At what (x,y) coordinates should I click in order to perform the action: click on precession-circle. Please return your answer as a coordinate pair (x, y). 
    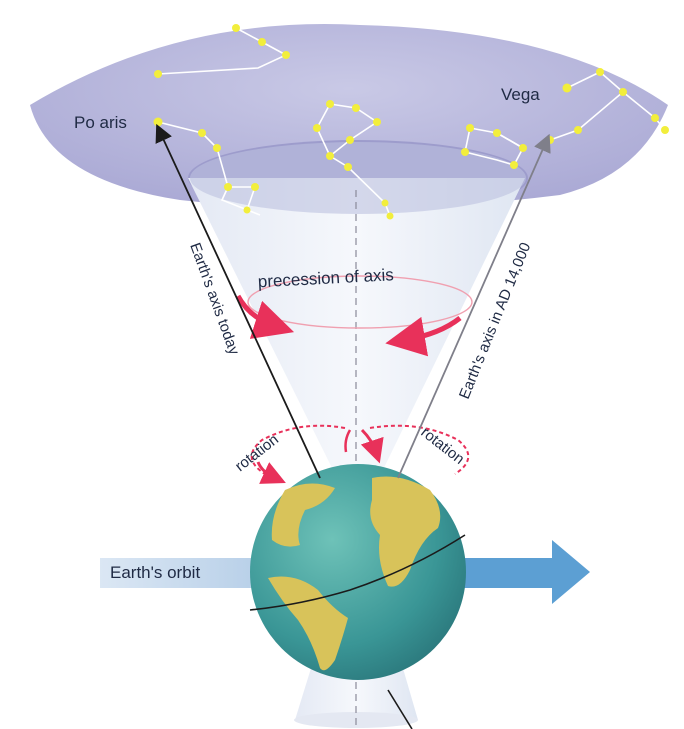
    Looking at the image, I should click on (354, 316).